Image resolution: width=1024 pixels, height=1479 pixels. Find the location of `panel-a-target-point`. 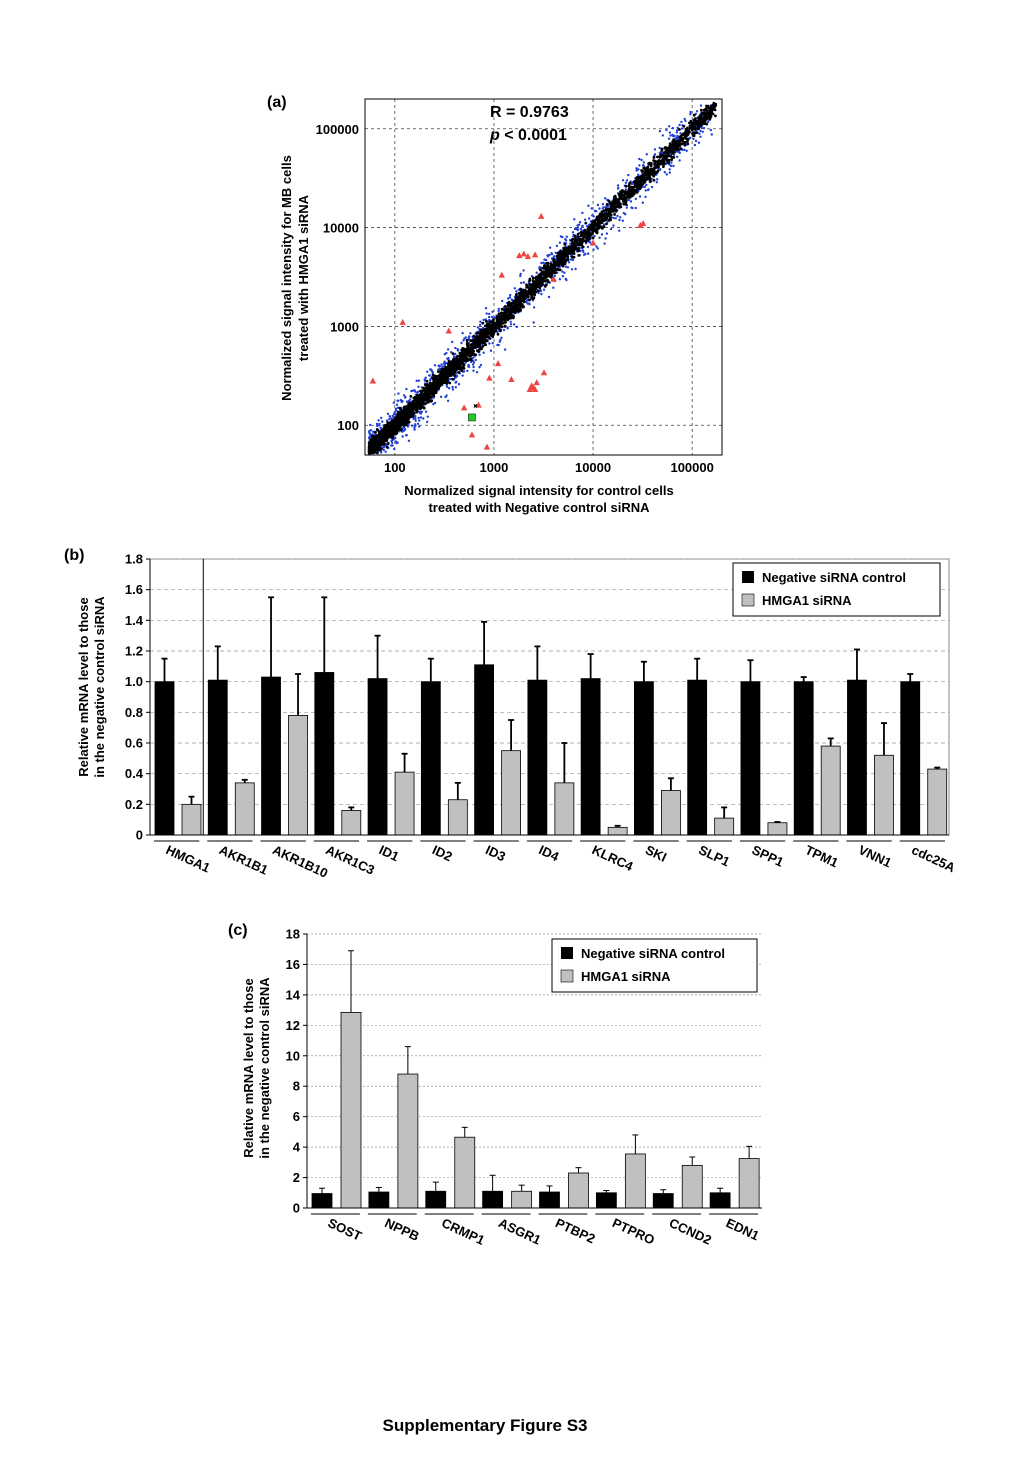

panel-a-target-point is located at coordinates (472, 417).